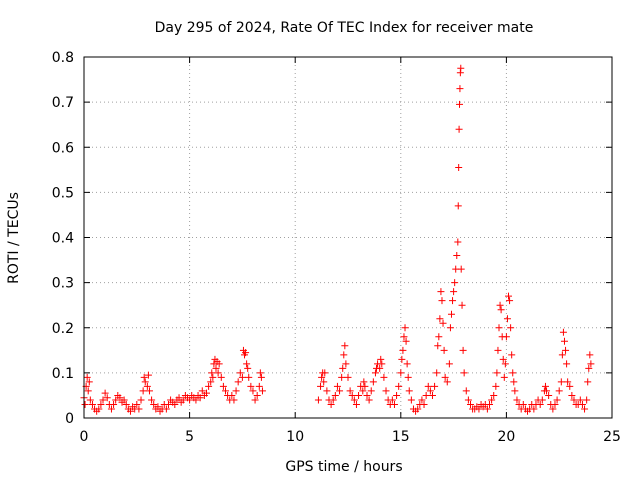  What do you see at coordinates (63, 329) in the screenshot?
I see `y-tick-label: 0.2` at bounding box center [63, 329].